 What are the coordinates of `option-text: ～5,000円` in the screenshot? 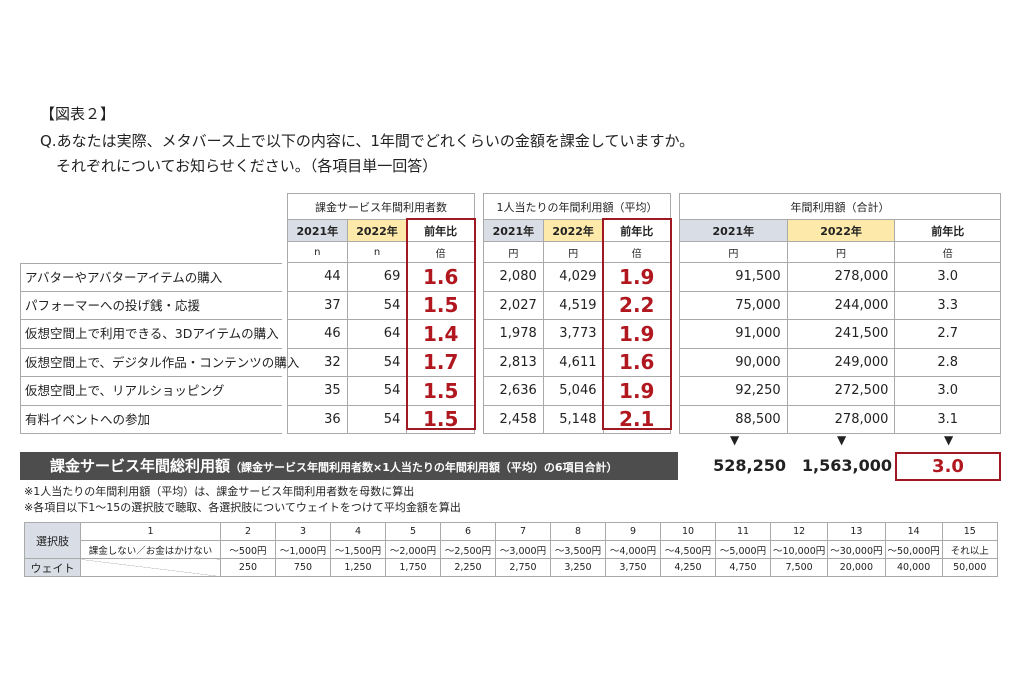 It's located at (743, 549).